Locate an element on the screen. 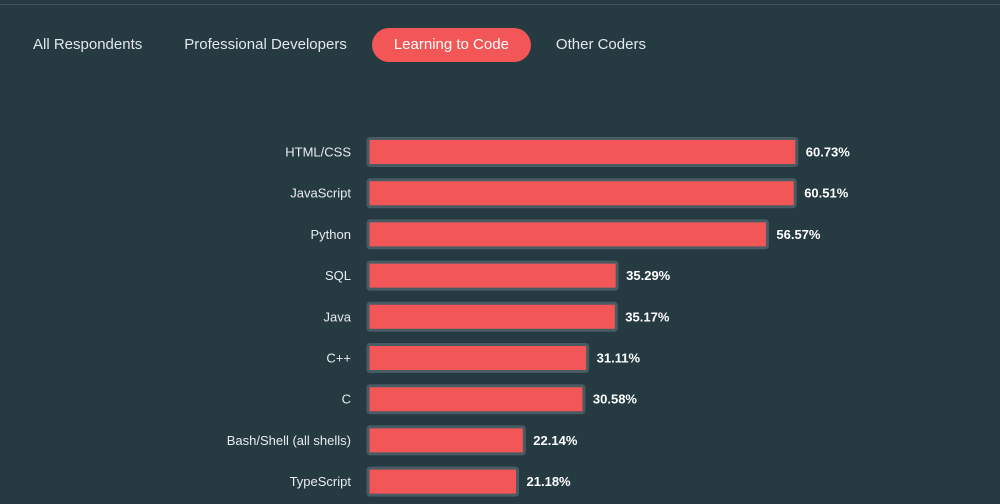 This screenshot has height=504, width=1000. tab-all-respondents: All Respondents is located at coordinates (88, 44).